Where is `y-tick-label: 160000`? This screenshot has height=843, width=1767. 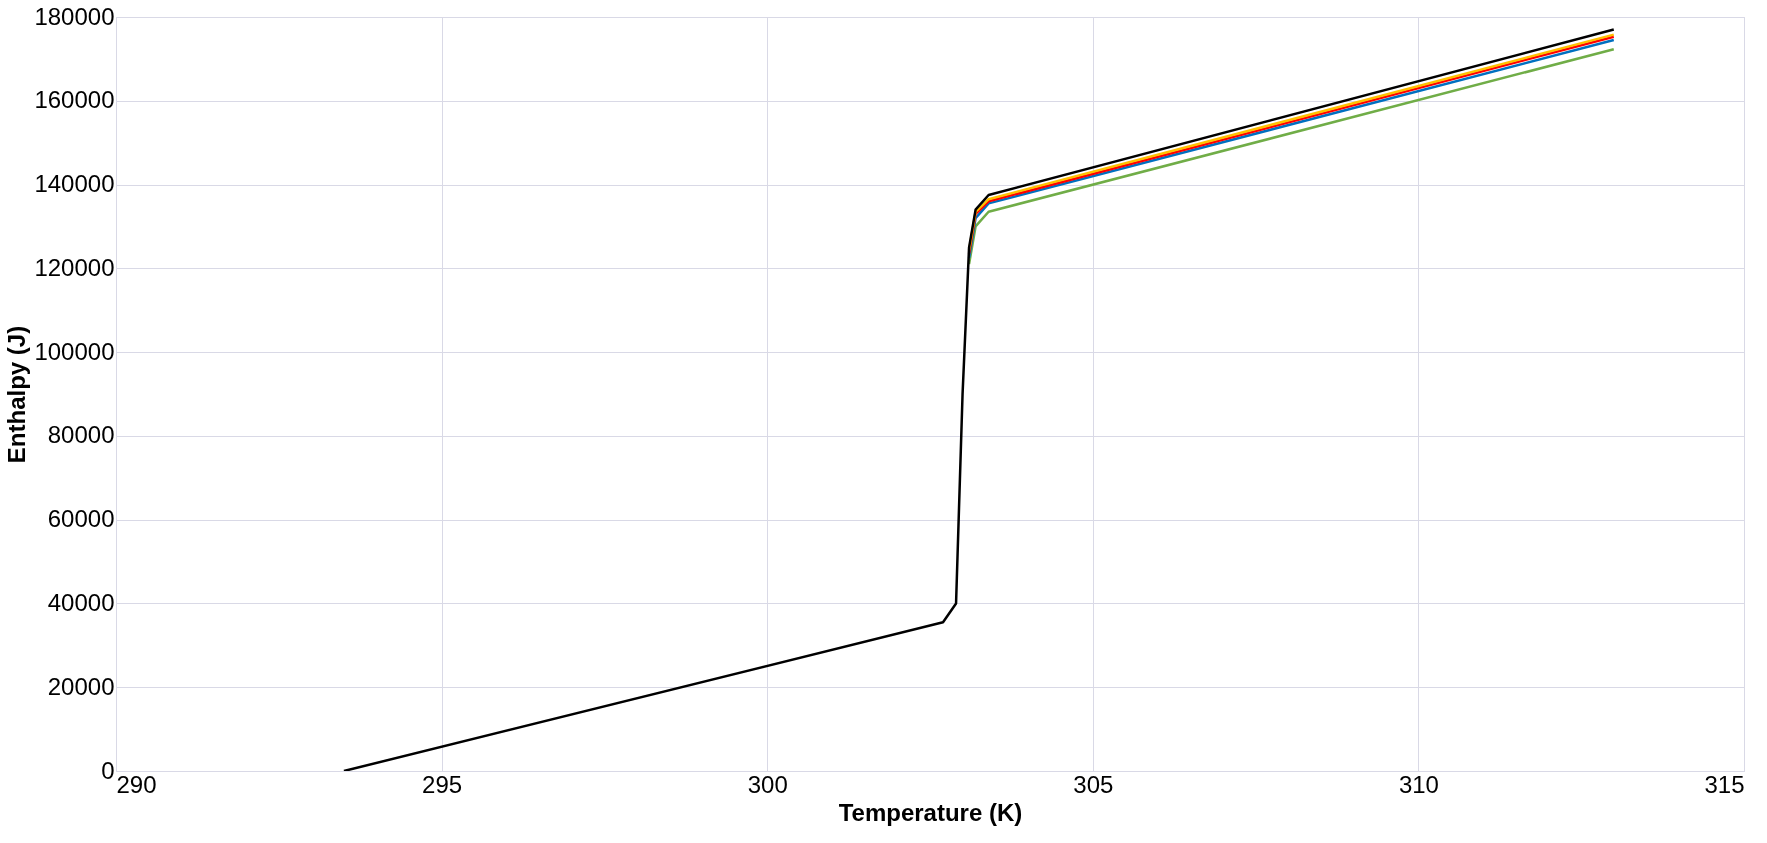 y-tick-label: 160000 is located at coordinates (74, 100).